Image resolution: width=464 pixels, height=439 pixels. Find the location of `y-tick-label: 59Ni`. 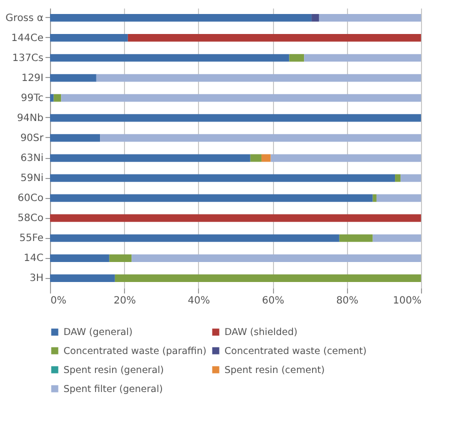

y-tick-label: 59Ni is located at coordinates (32, 178).